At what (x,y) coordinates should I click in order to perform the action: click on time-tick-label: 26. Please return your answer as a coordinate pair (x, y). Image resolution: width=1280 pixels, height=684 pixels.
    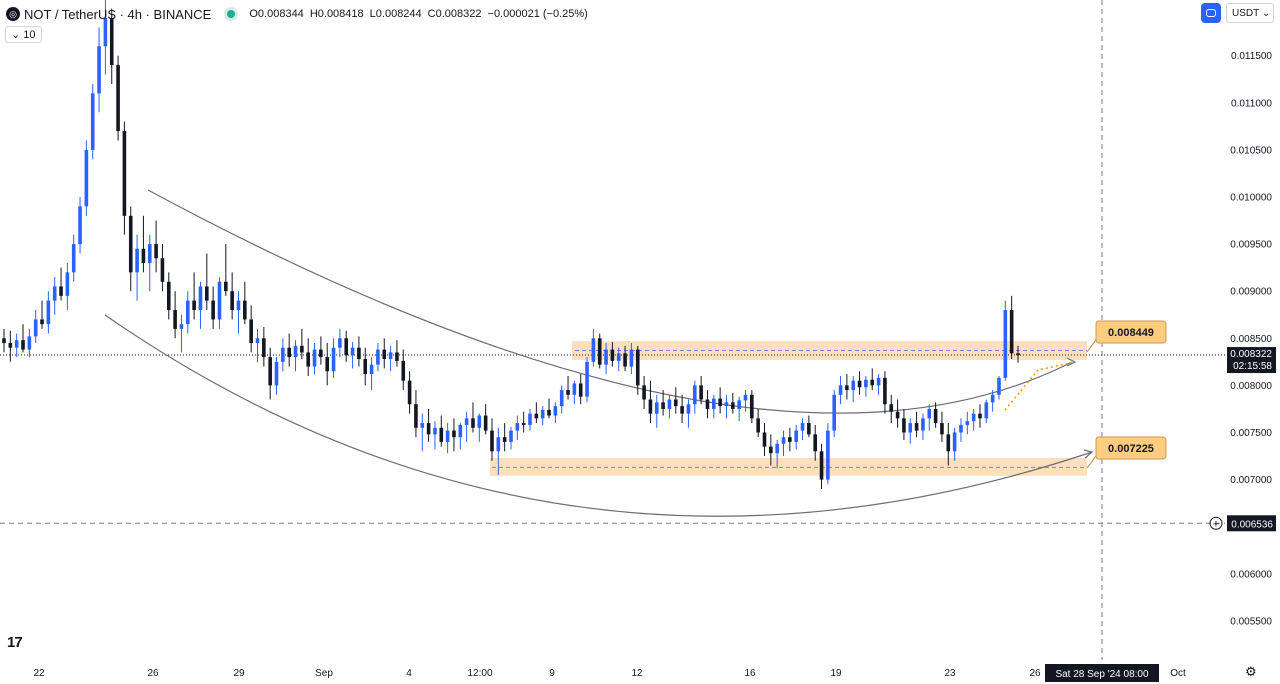
    Looking at the image, I should click on (153, 673).